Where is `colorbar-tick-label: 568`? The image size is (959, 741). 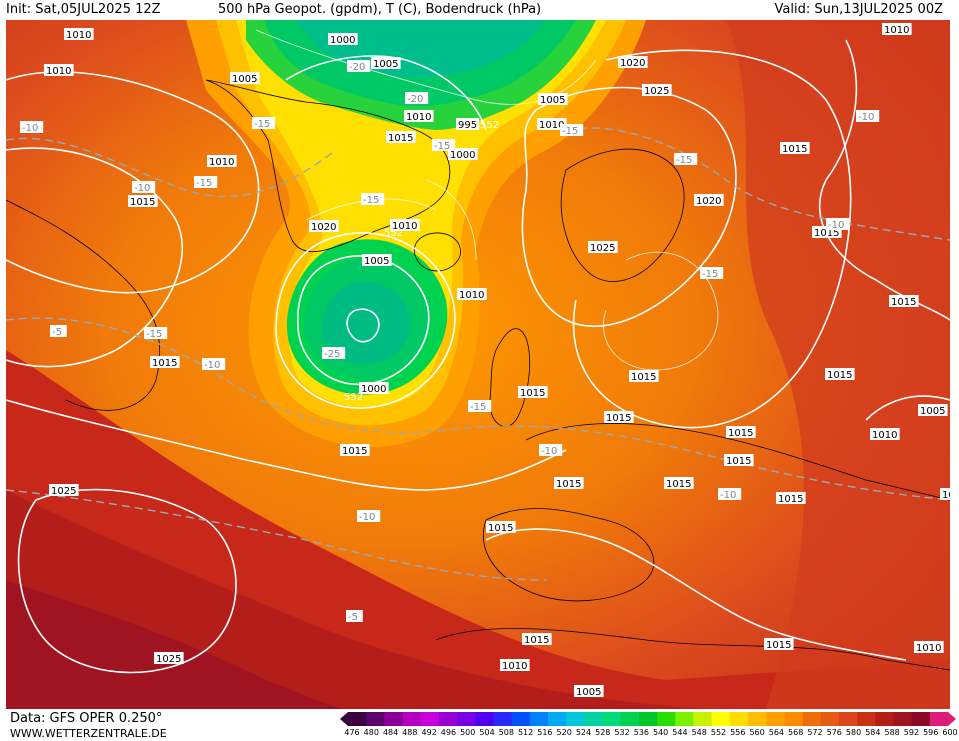 colorbar-tick-label: 568 is located at coordinates (796, 732).